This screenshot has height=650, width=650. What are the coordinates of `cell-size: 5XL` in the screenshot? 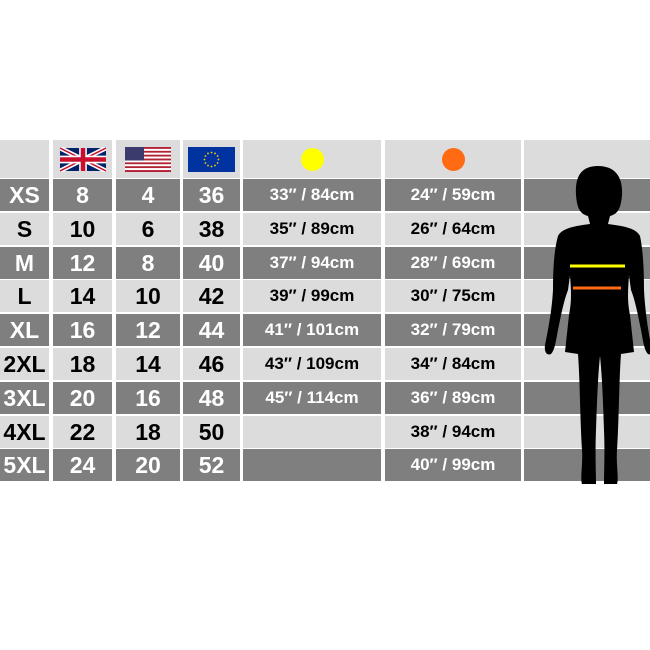 It's located at (24, 465).